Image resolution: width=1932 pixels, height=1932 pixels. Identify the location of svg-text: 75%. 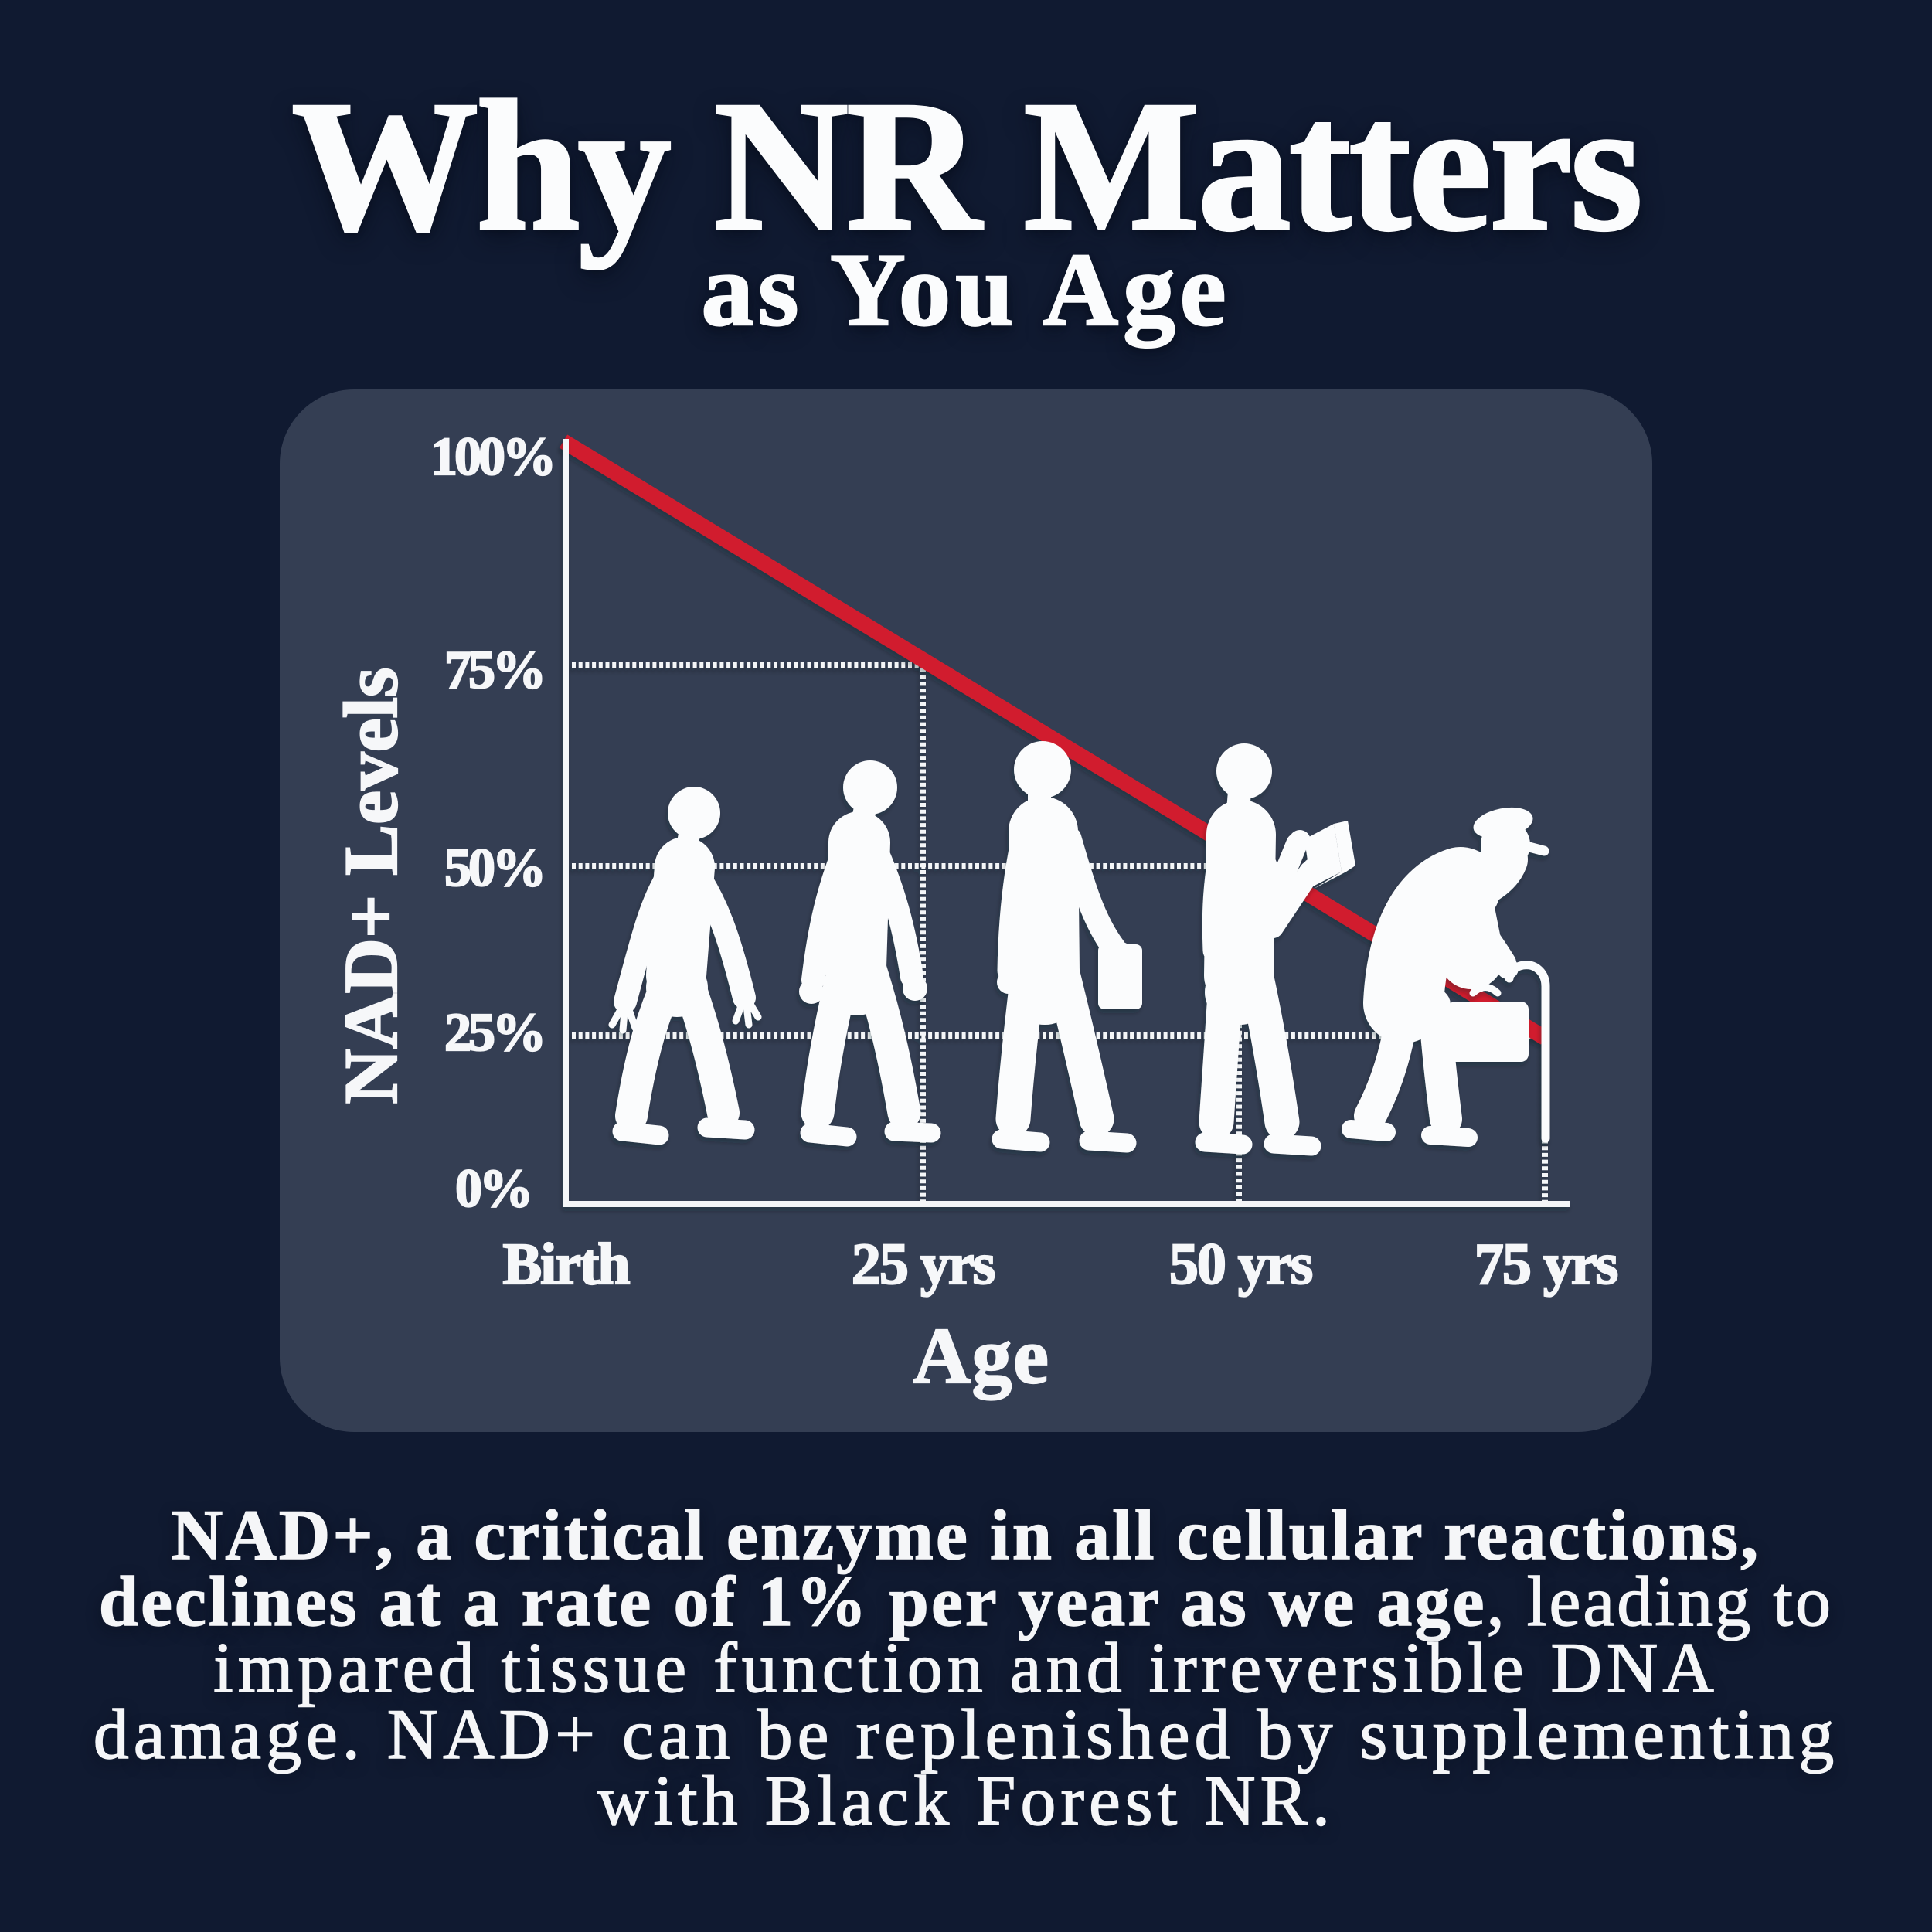
(493, 670).